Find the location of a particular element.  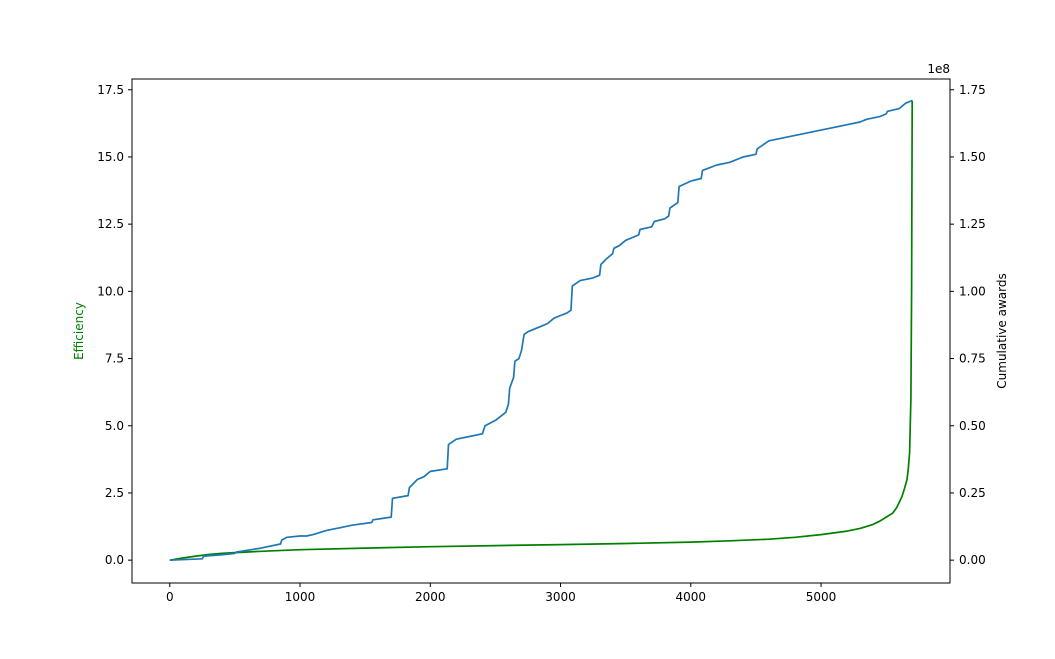

y-left-tick-label: 10.0 is located at coordinates (110, 291).